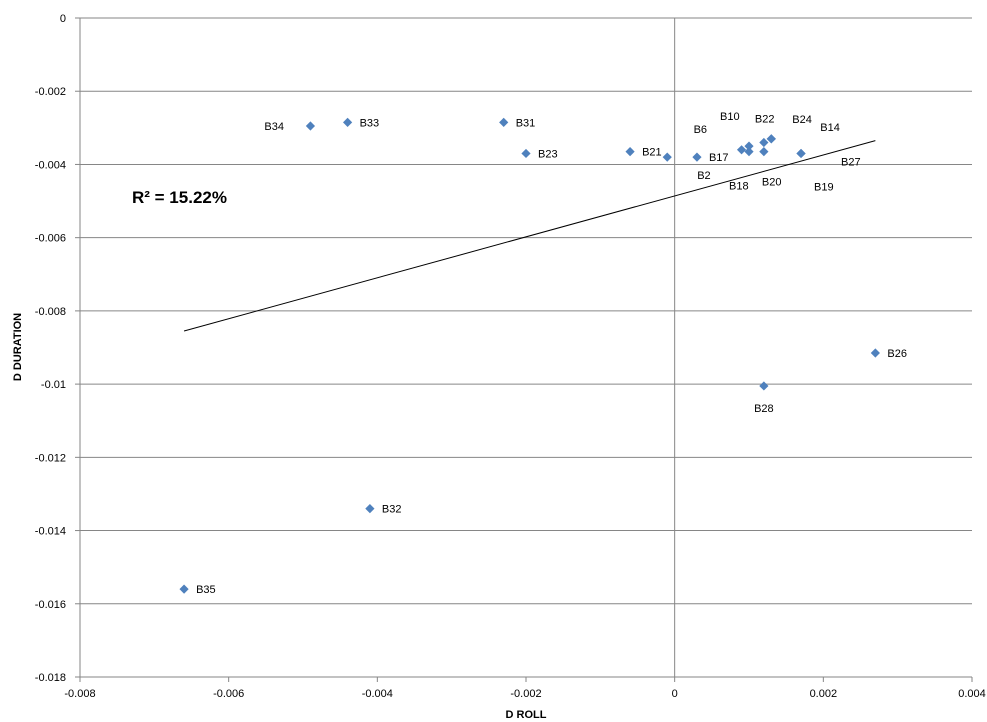 The height and width of the screenshot is (722, 987). Describe the element at coordinates (526, 715) in the screenshot. I see `x-axis-title: D ROLL` at that location.